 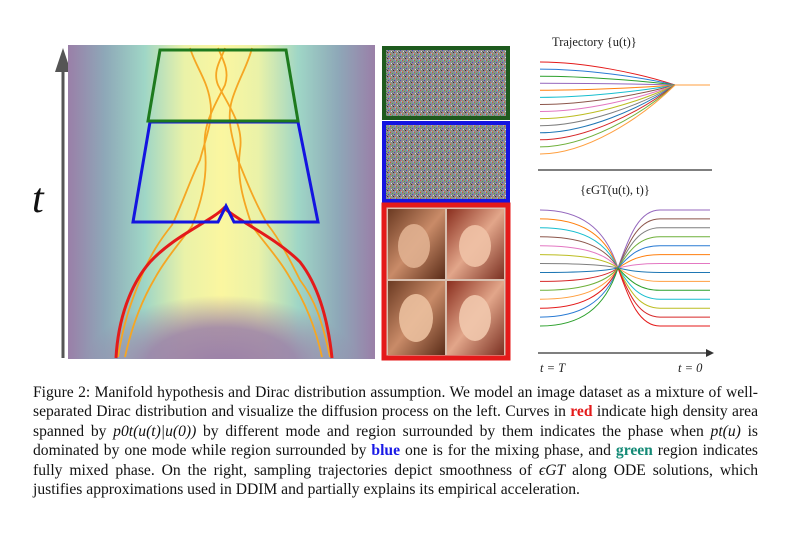 I want to click on eps-lines, so click(x=624, y=268).